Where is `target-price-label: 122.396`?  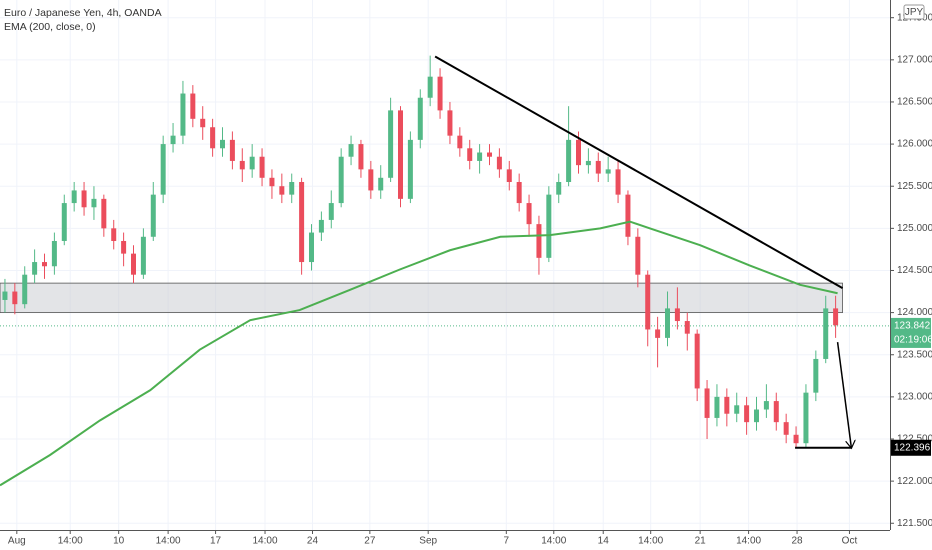 target-price-label: 122.396 is located at coordinates (912, 447).